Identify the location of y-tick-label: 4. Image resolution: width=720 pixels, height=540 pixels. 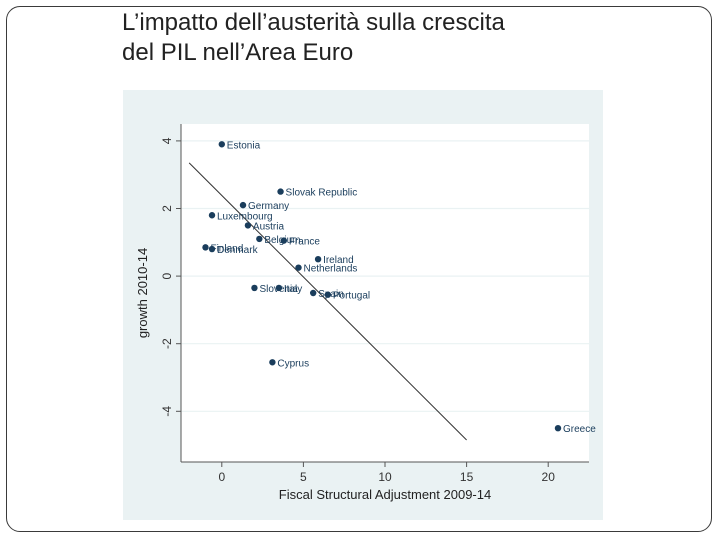
(167, 140).